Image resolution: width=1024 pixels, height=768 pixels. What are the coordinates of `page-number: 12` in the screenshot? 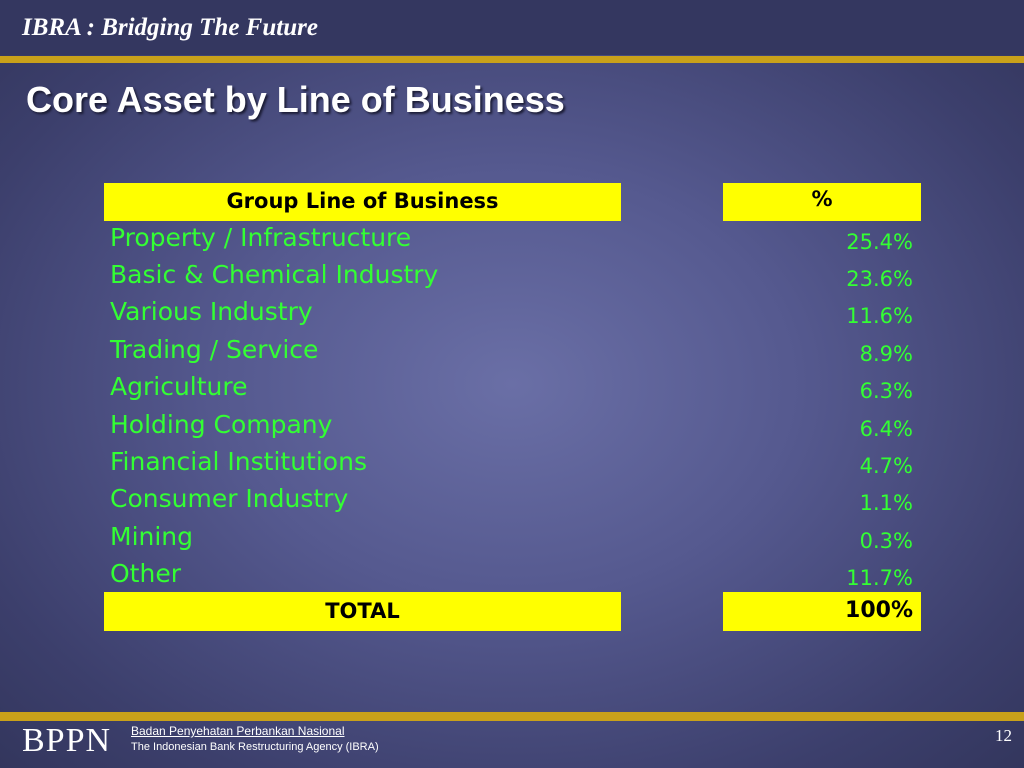 It's located at (1003, 735).